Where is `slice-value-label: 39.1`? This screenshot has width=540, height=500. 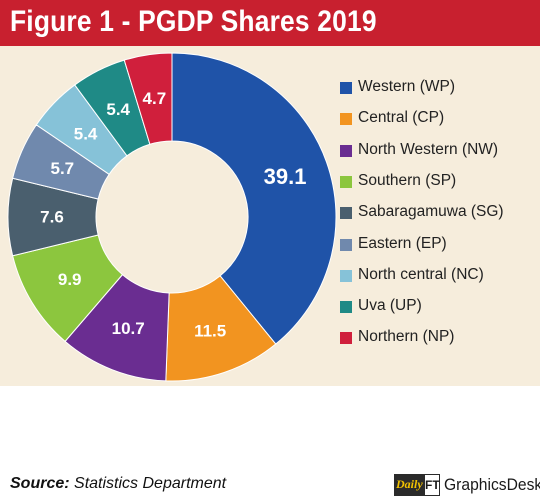 slice-value-label: 39.1 is located at coordinates (285, 176).